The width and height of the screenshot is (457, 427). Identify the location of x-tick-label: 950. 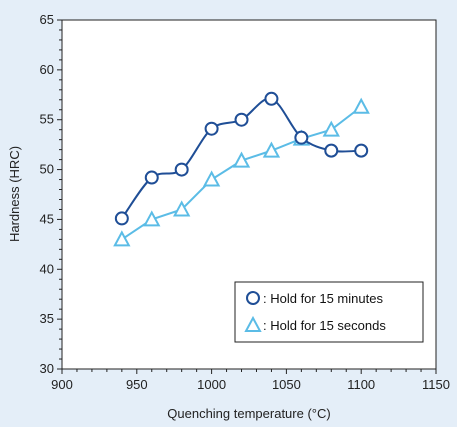
(137, 384).